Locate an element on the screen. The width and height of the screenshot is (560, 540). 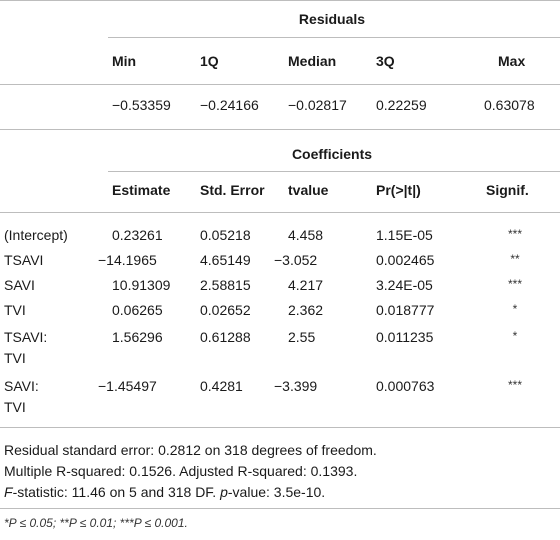
residual-value-median: −0.02817 is located at coordinates (317, 105).